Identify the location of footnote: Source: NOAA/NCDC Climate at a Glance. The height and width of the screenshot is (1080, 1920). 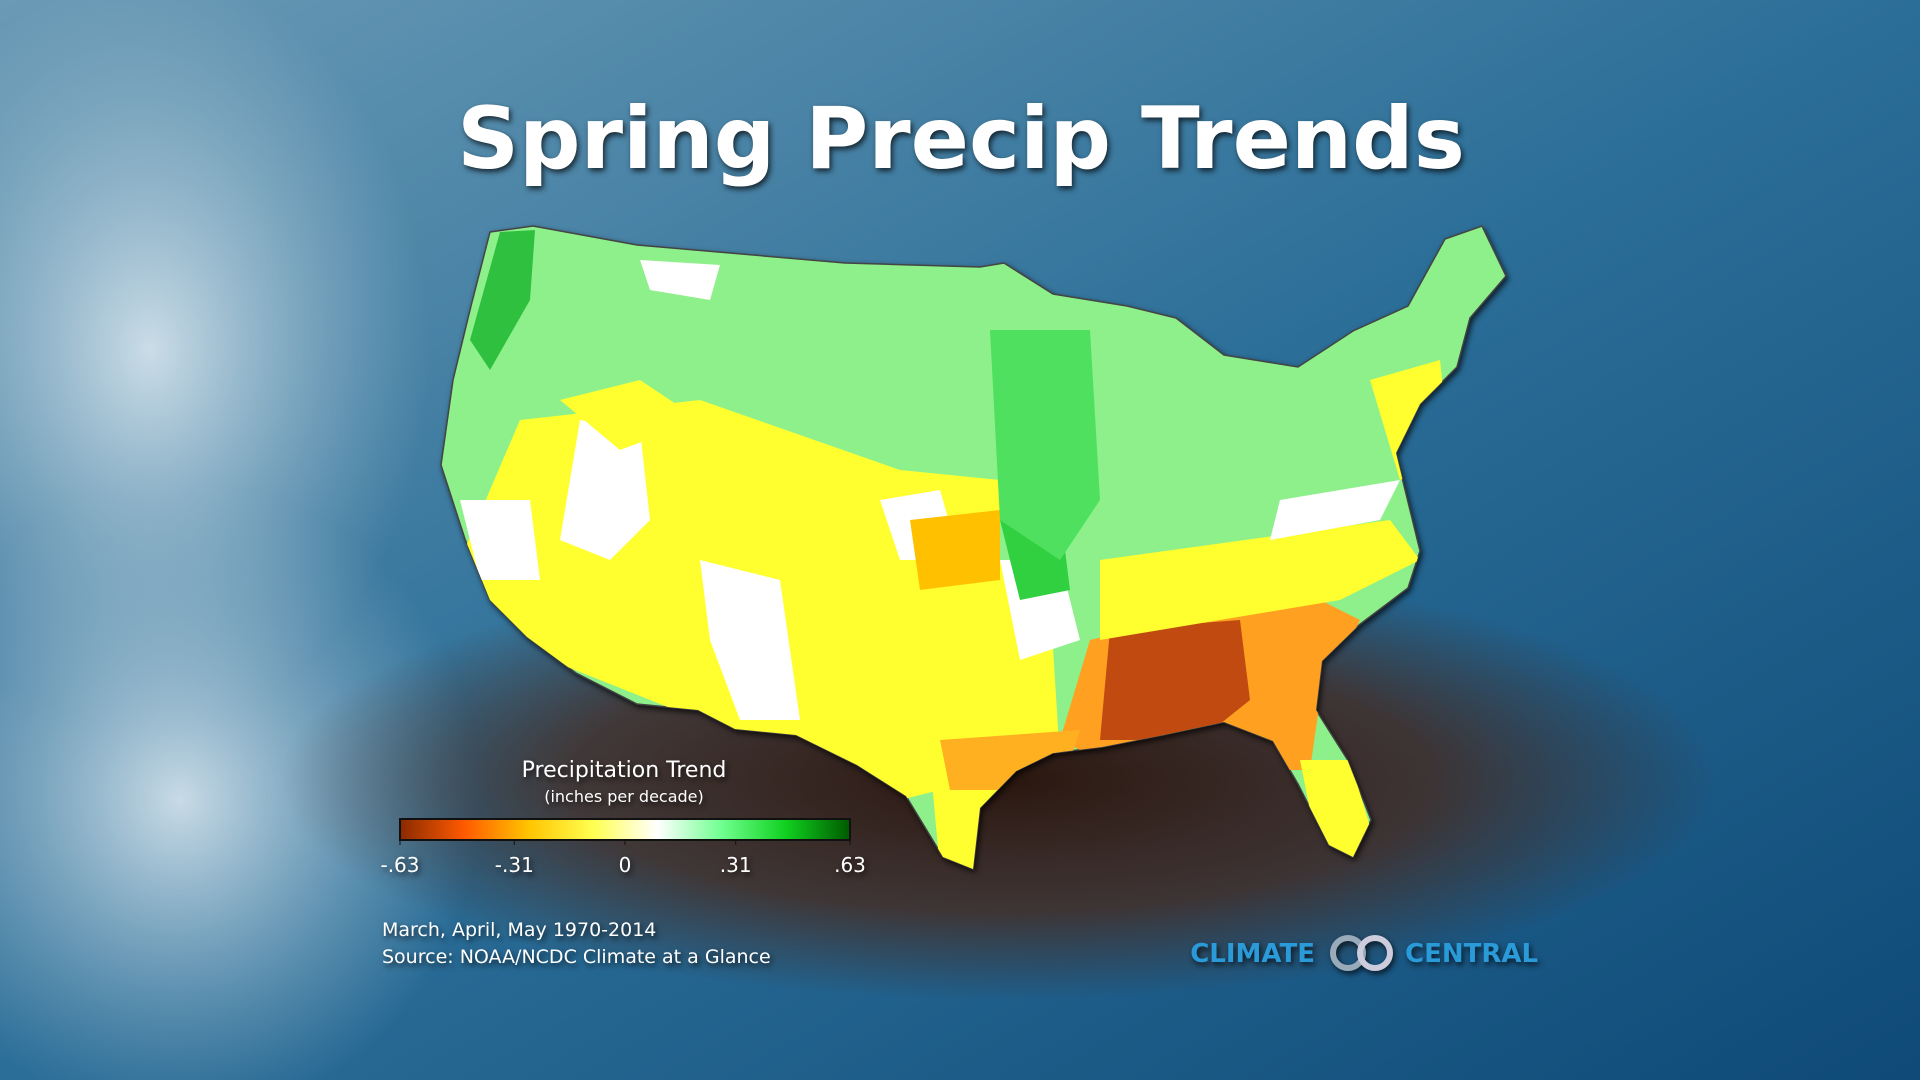
(576, 957).